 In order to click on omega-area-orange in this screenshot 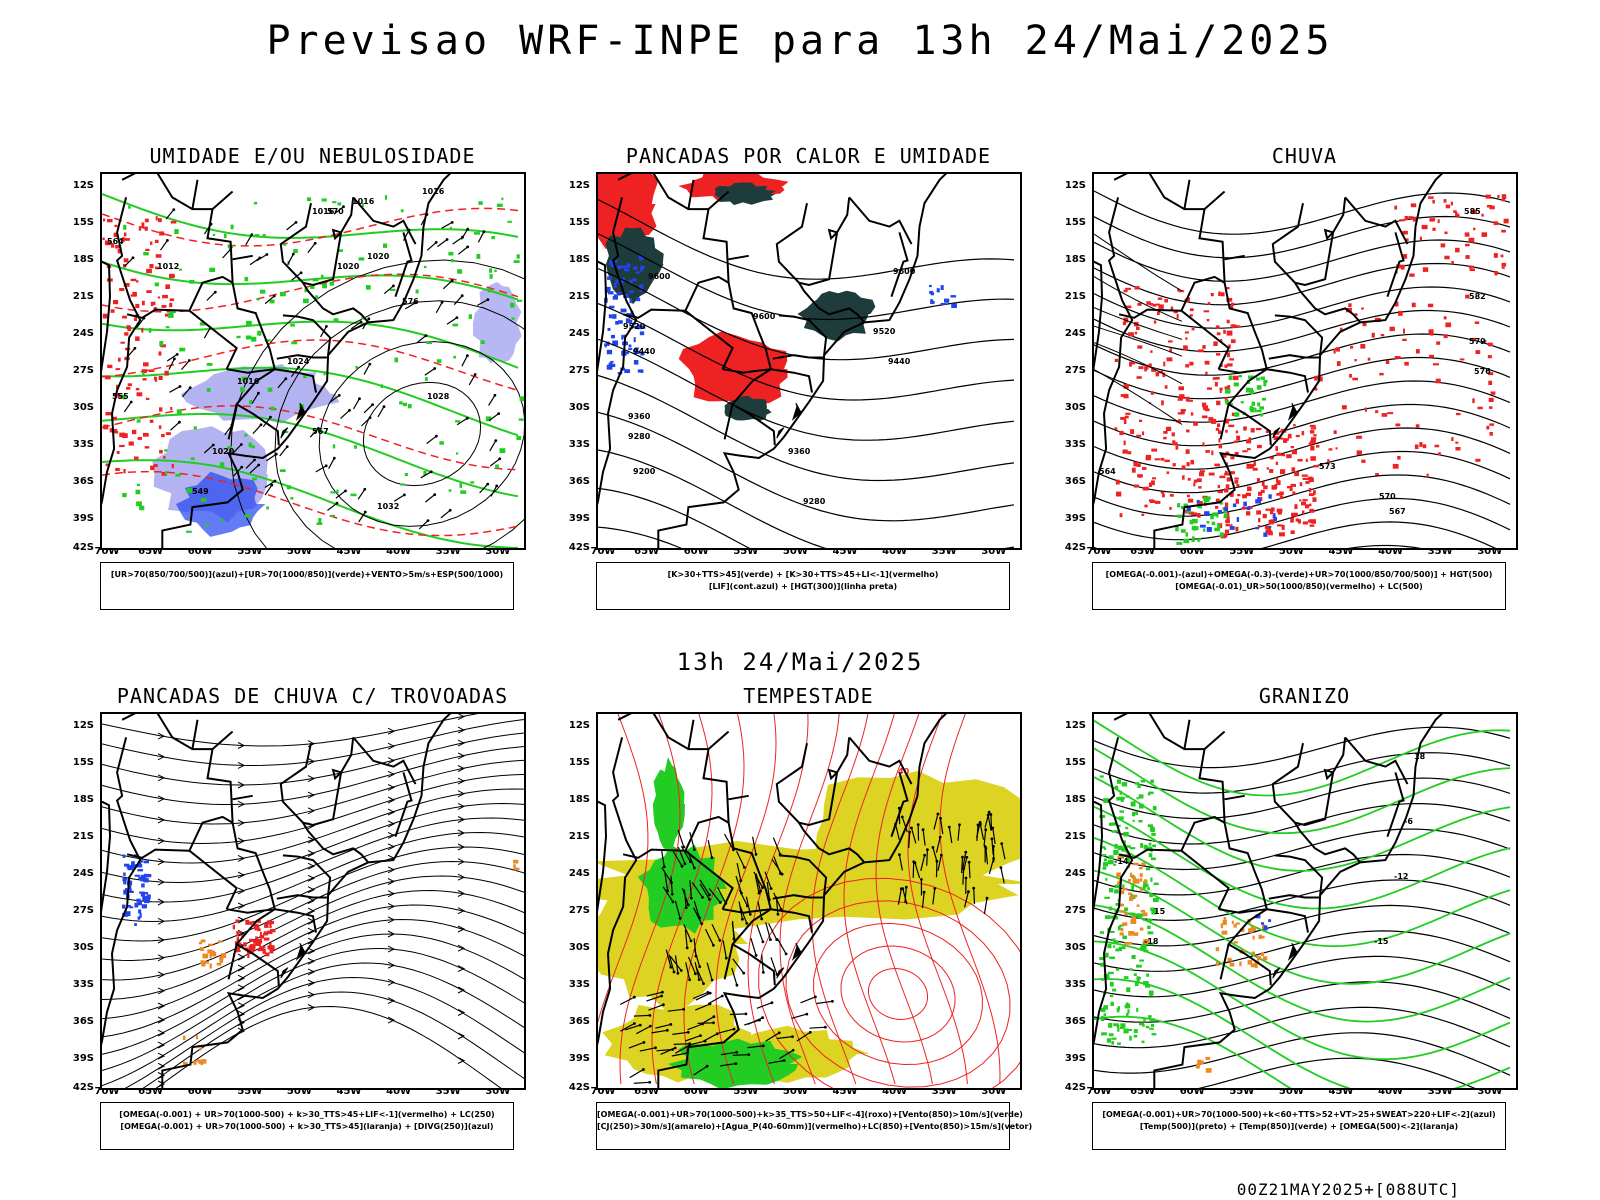, I will do `click(1241, 942)`.